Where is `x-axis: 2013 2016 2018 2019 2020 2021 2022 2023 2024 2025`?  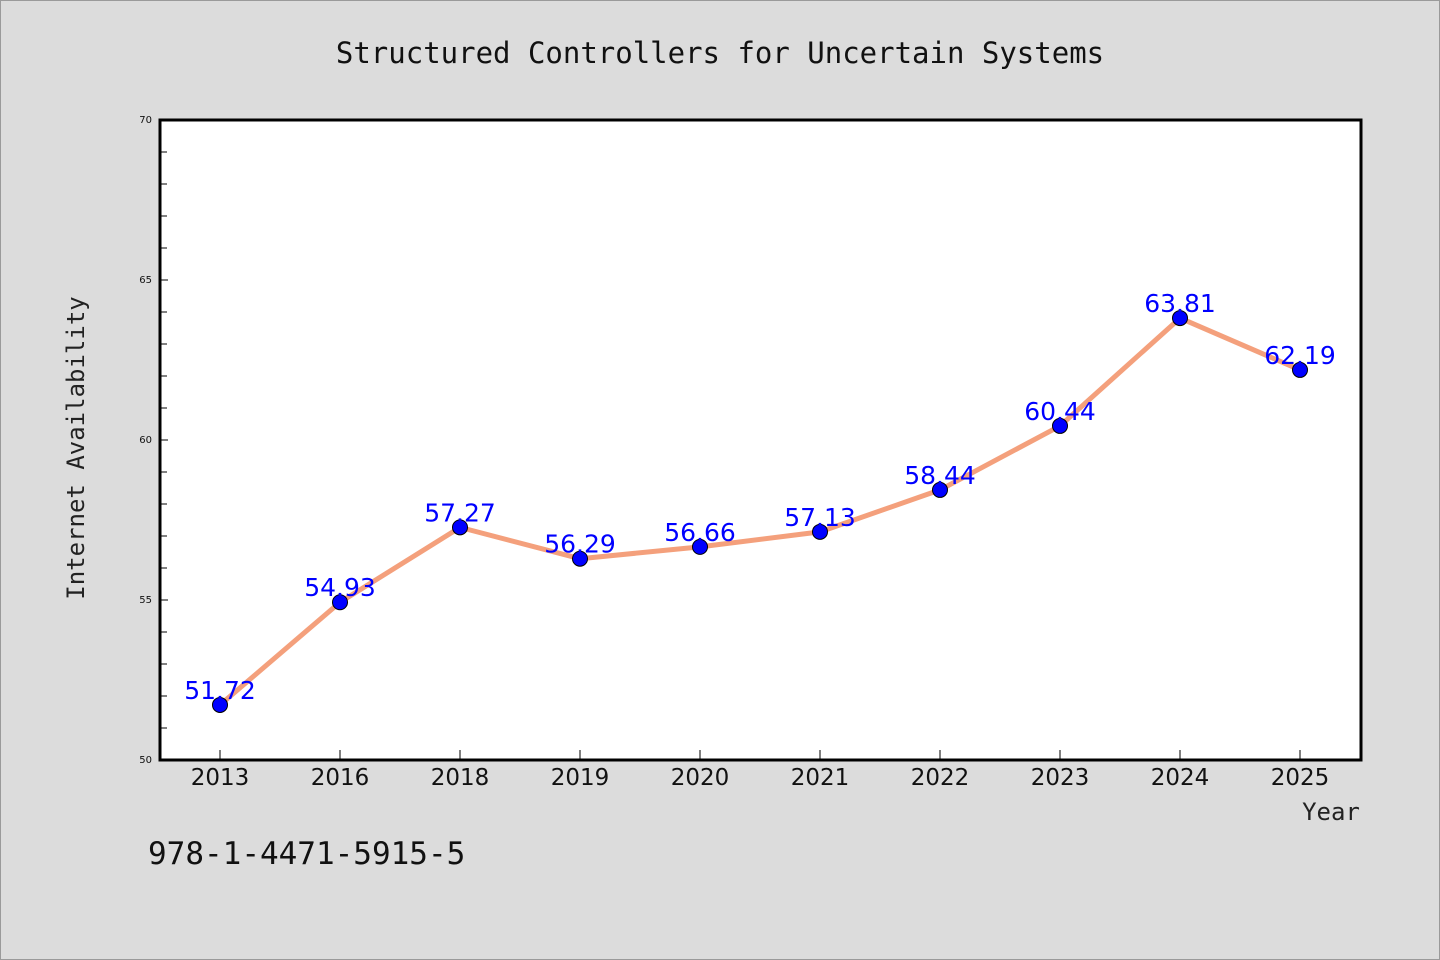
x-axis: 2013 2016 2018 2019 2020 2021 2022 2023 2024 2025 is located at coordinates (760, 770).